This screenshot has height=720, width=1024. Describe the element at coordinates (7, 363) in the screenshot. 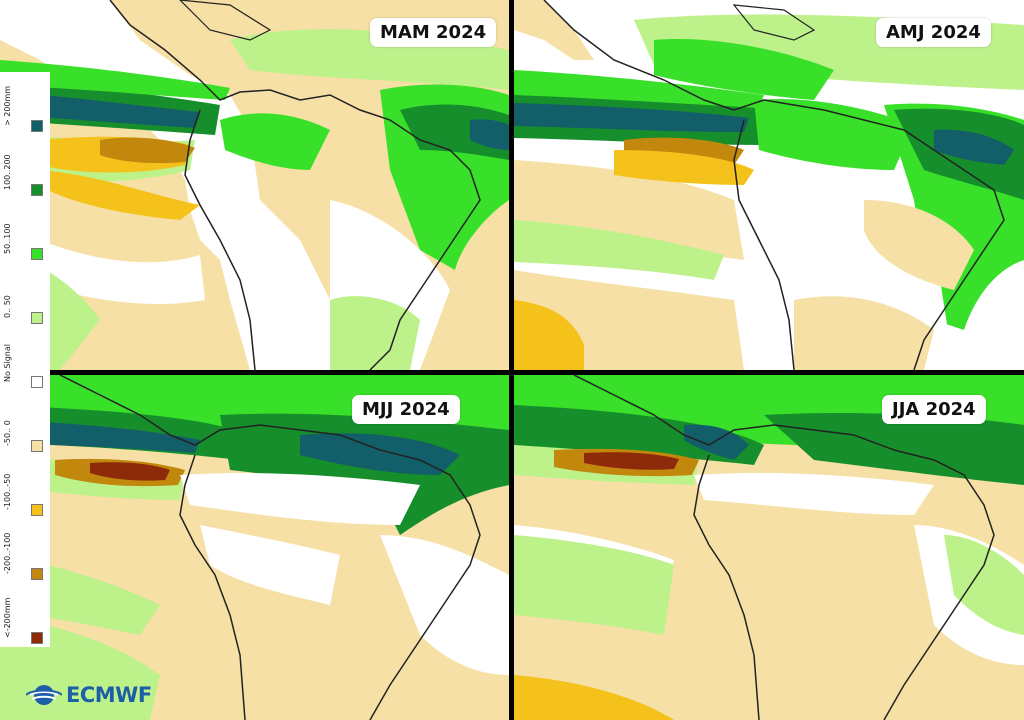

I see `legend-label: No Signal` at that location.